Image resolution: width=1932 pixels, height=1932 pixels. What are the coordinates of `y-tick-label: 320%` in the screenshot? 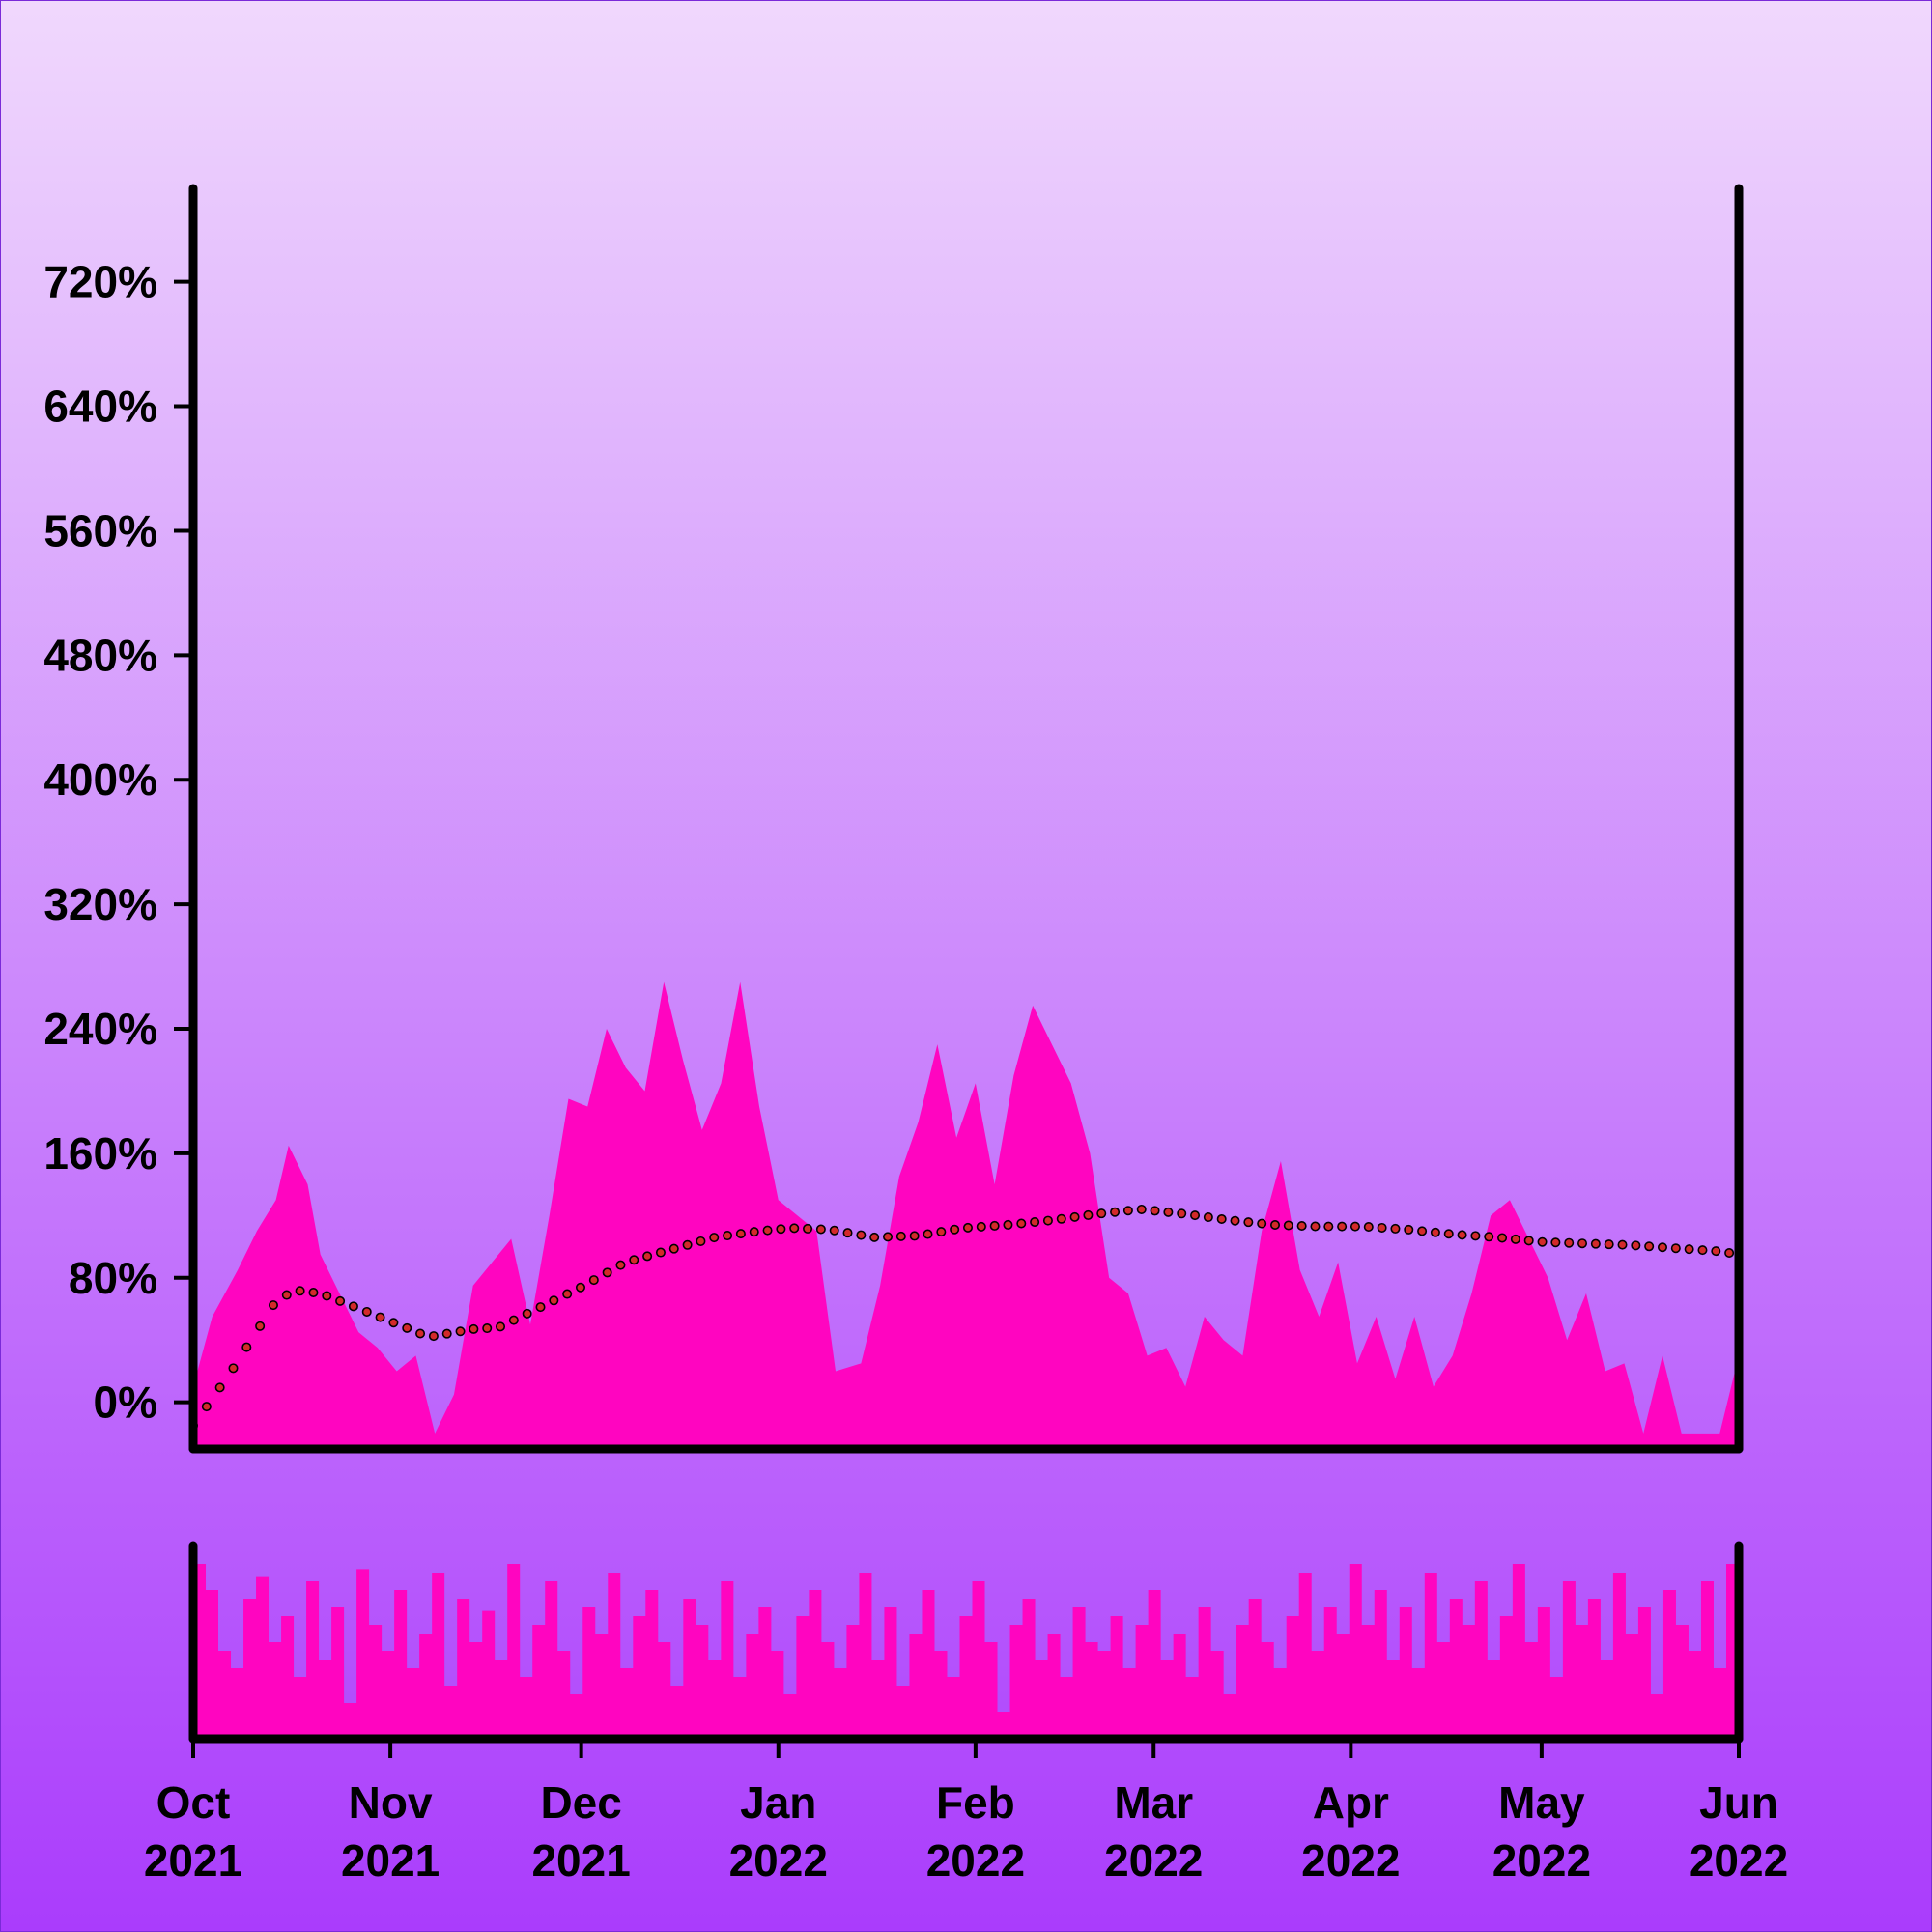 It's located at (100, 904).